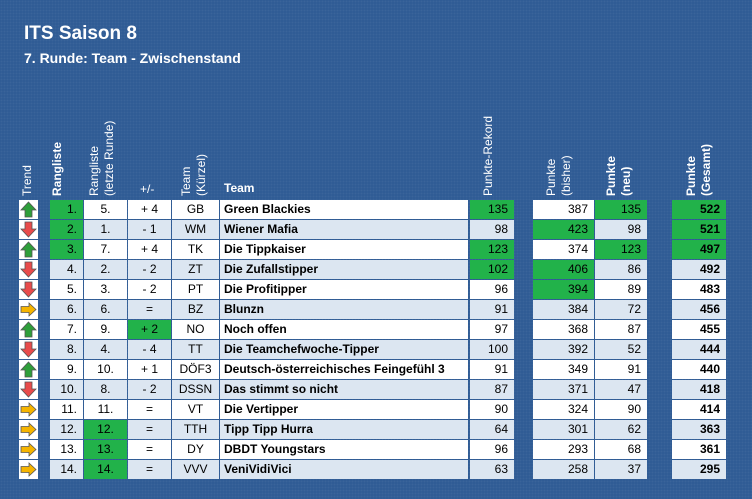  Describe the element at coordinates (492, 329) in the screenshot. I see `cell-rekord: 97` at that location.